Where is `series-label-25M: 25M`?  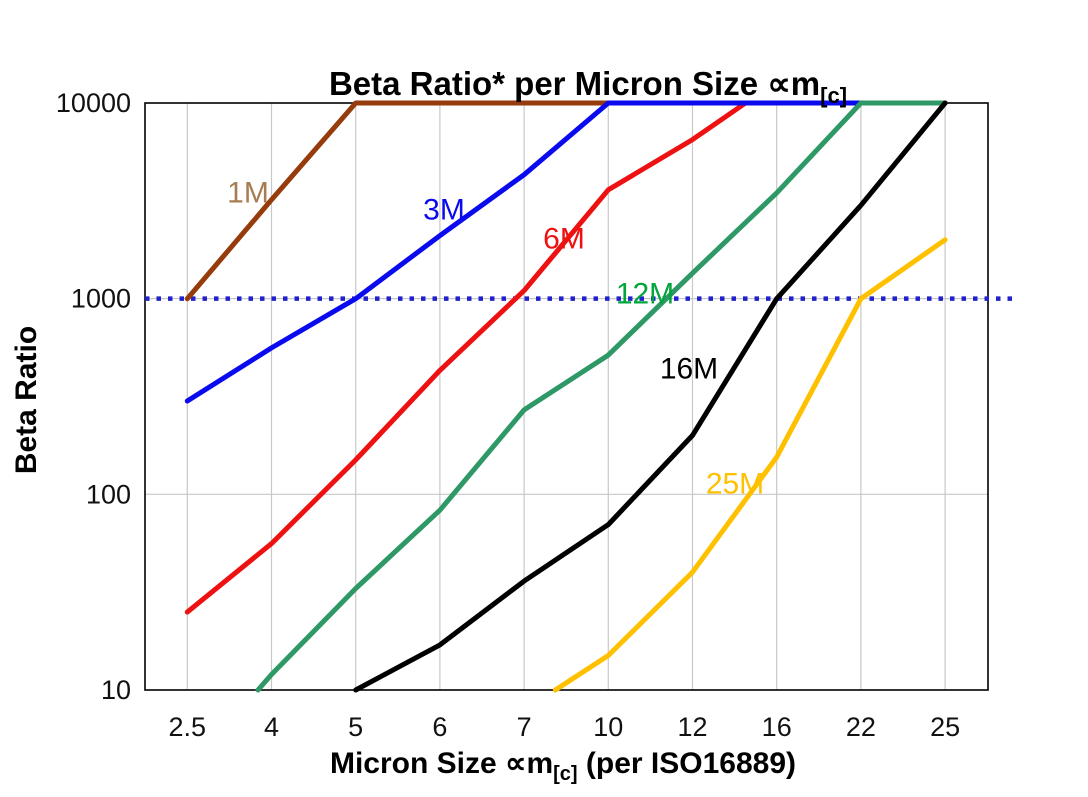 series-label-25M: 25M is located at coordinates (735, 484).